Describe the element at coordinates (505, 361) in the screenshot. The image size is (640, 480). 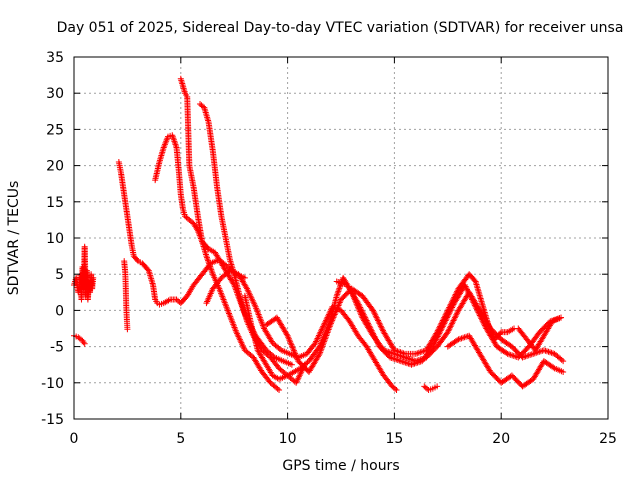
I see `series-s13` at that location.